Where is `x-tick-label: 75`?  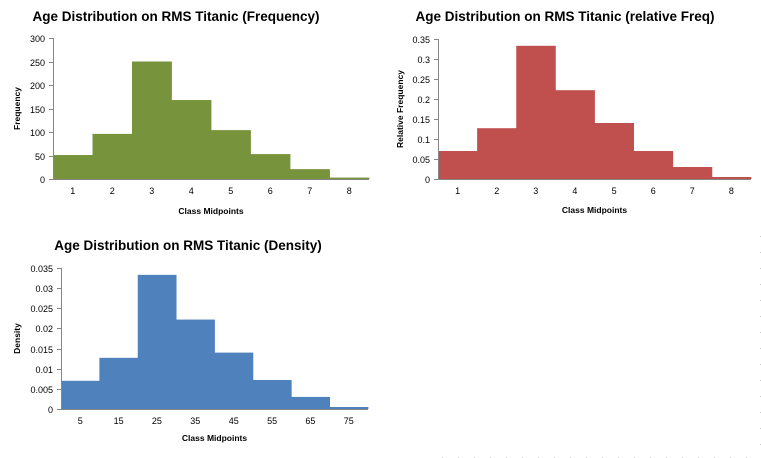 x-tick-label: 75 is located at coordinates (349, 421).